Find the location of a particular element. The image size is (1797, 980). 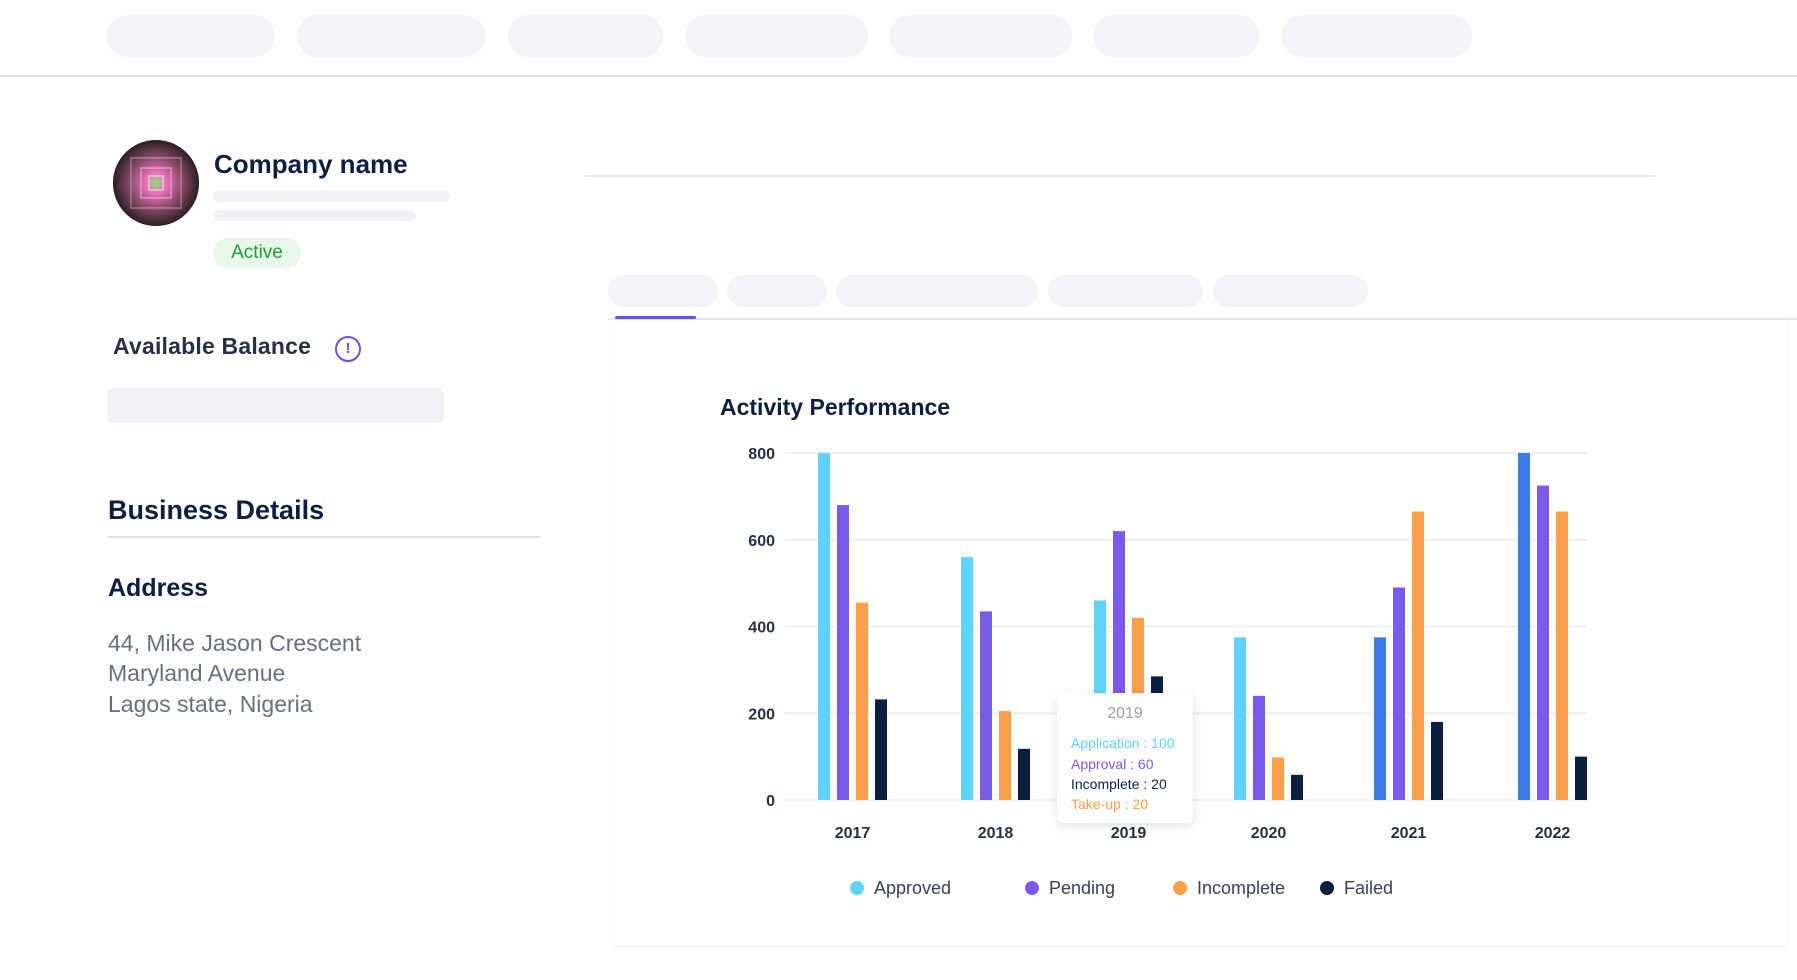

y-tick-label: 600 is located at coordinates (761, 541).